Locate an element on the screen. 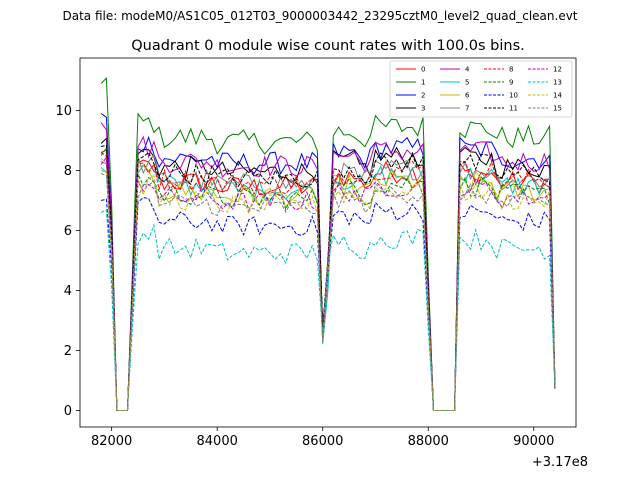 The height and width of the screenshot is (480, 640). legend-label-15: 15 is located at coordinates (557, 109).